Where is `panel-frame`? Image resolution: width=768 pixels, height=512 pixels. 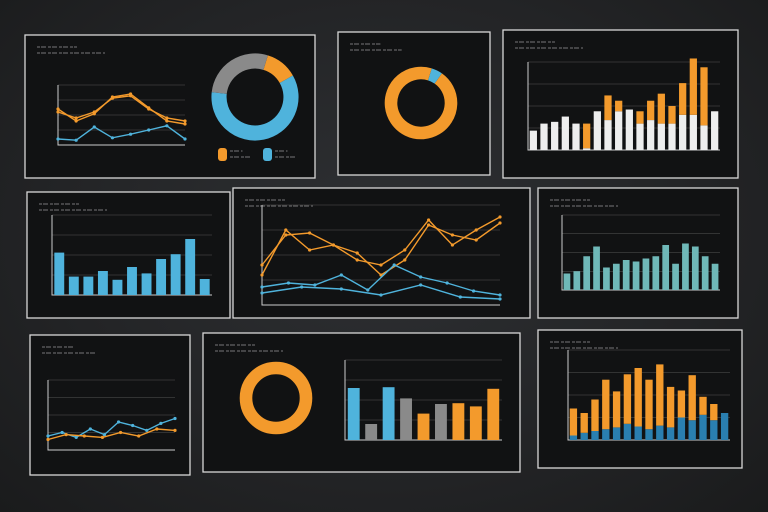
panel-frame is located at coordinates (414, 103).